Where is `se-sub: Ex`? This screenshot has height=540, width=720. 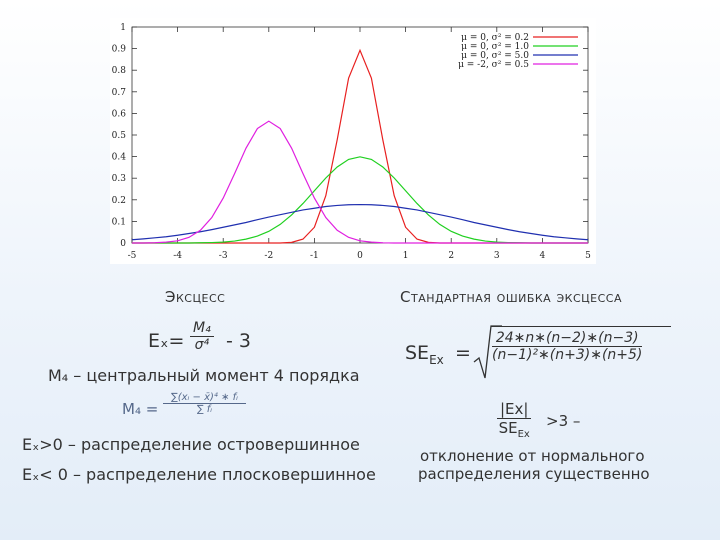 se-sub: Ex is located at coordinates (436, 359).